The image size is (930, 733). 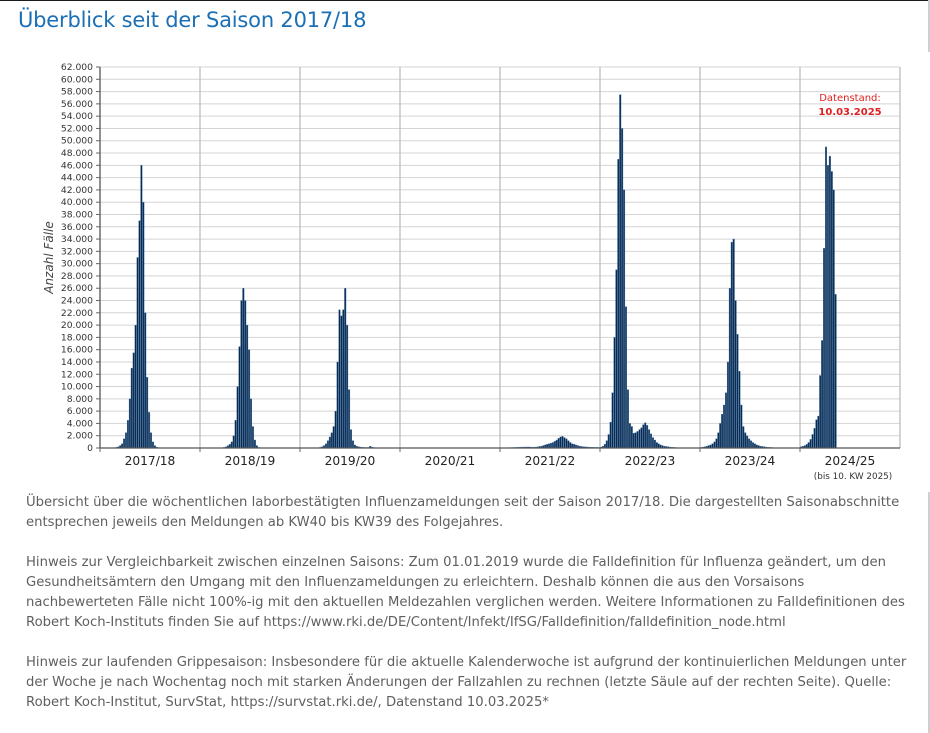 What do you see at coordinates (77, 288) in the screenshot?
I see `y-tick-label: 26.000` at bounding box center [77, 288].